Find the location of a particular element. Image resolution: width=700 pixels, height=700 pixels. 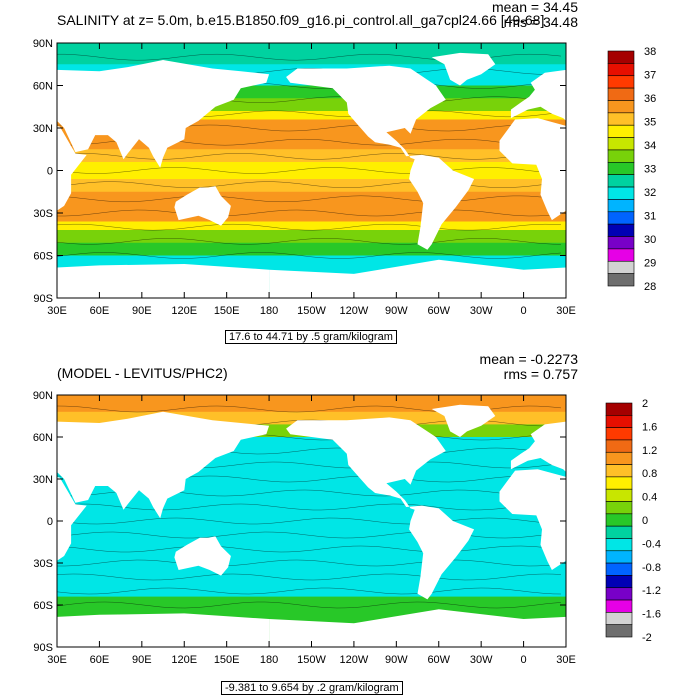

colorbar-label: -2 is located at coordinates (647, 638).